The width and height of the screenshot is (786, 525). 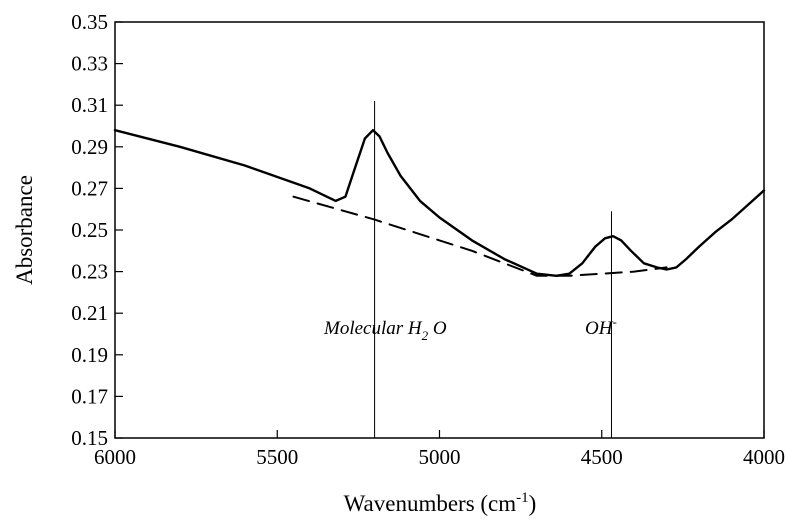 What do you see at coordinates (430, 503) in the screenshot?
I see `x-axis-title-main: Wavenumbers (cm` at bounding box center [430, 503].